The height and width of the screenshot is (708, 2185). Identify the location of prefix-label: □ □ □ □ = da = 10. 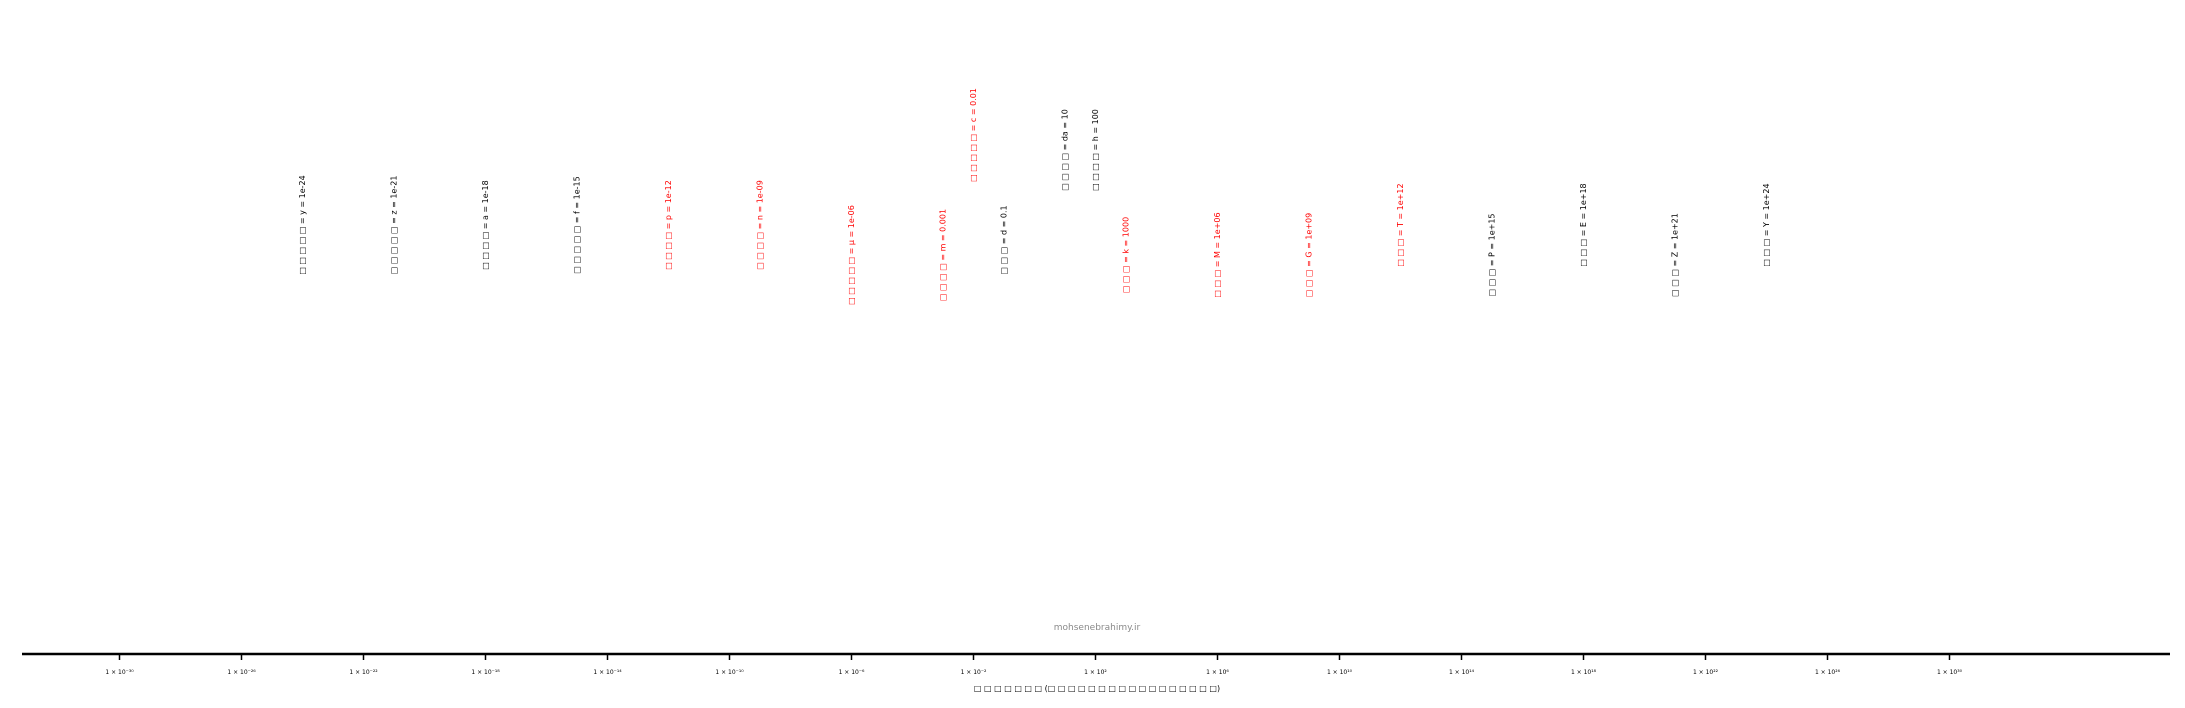
(1065, 150).